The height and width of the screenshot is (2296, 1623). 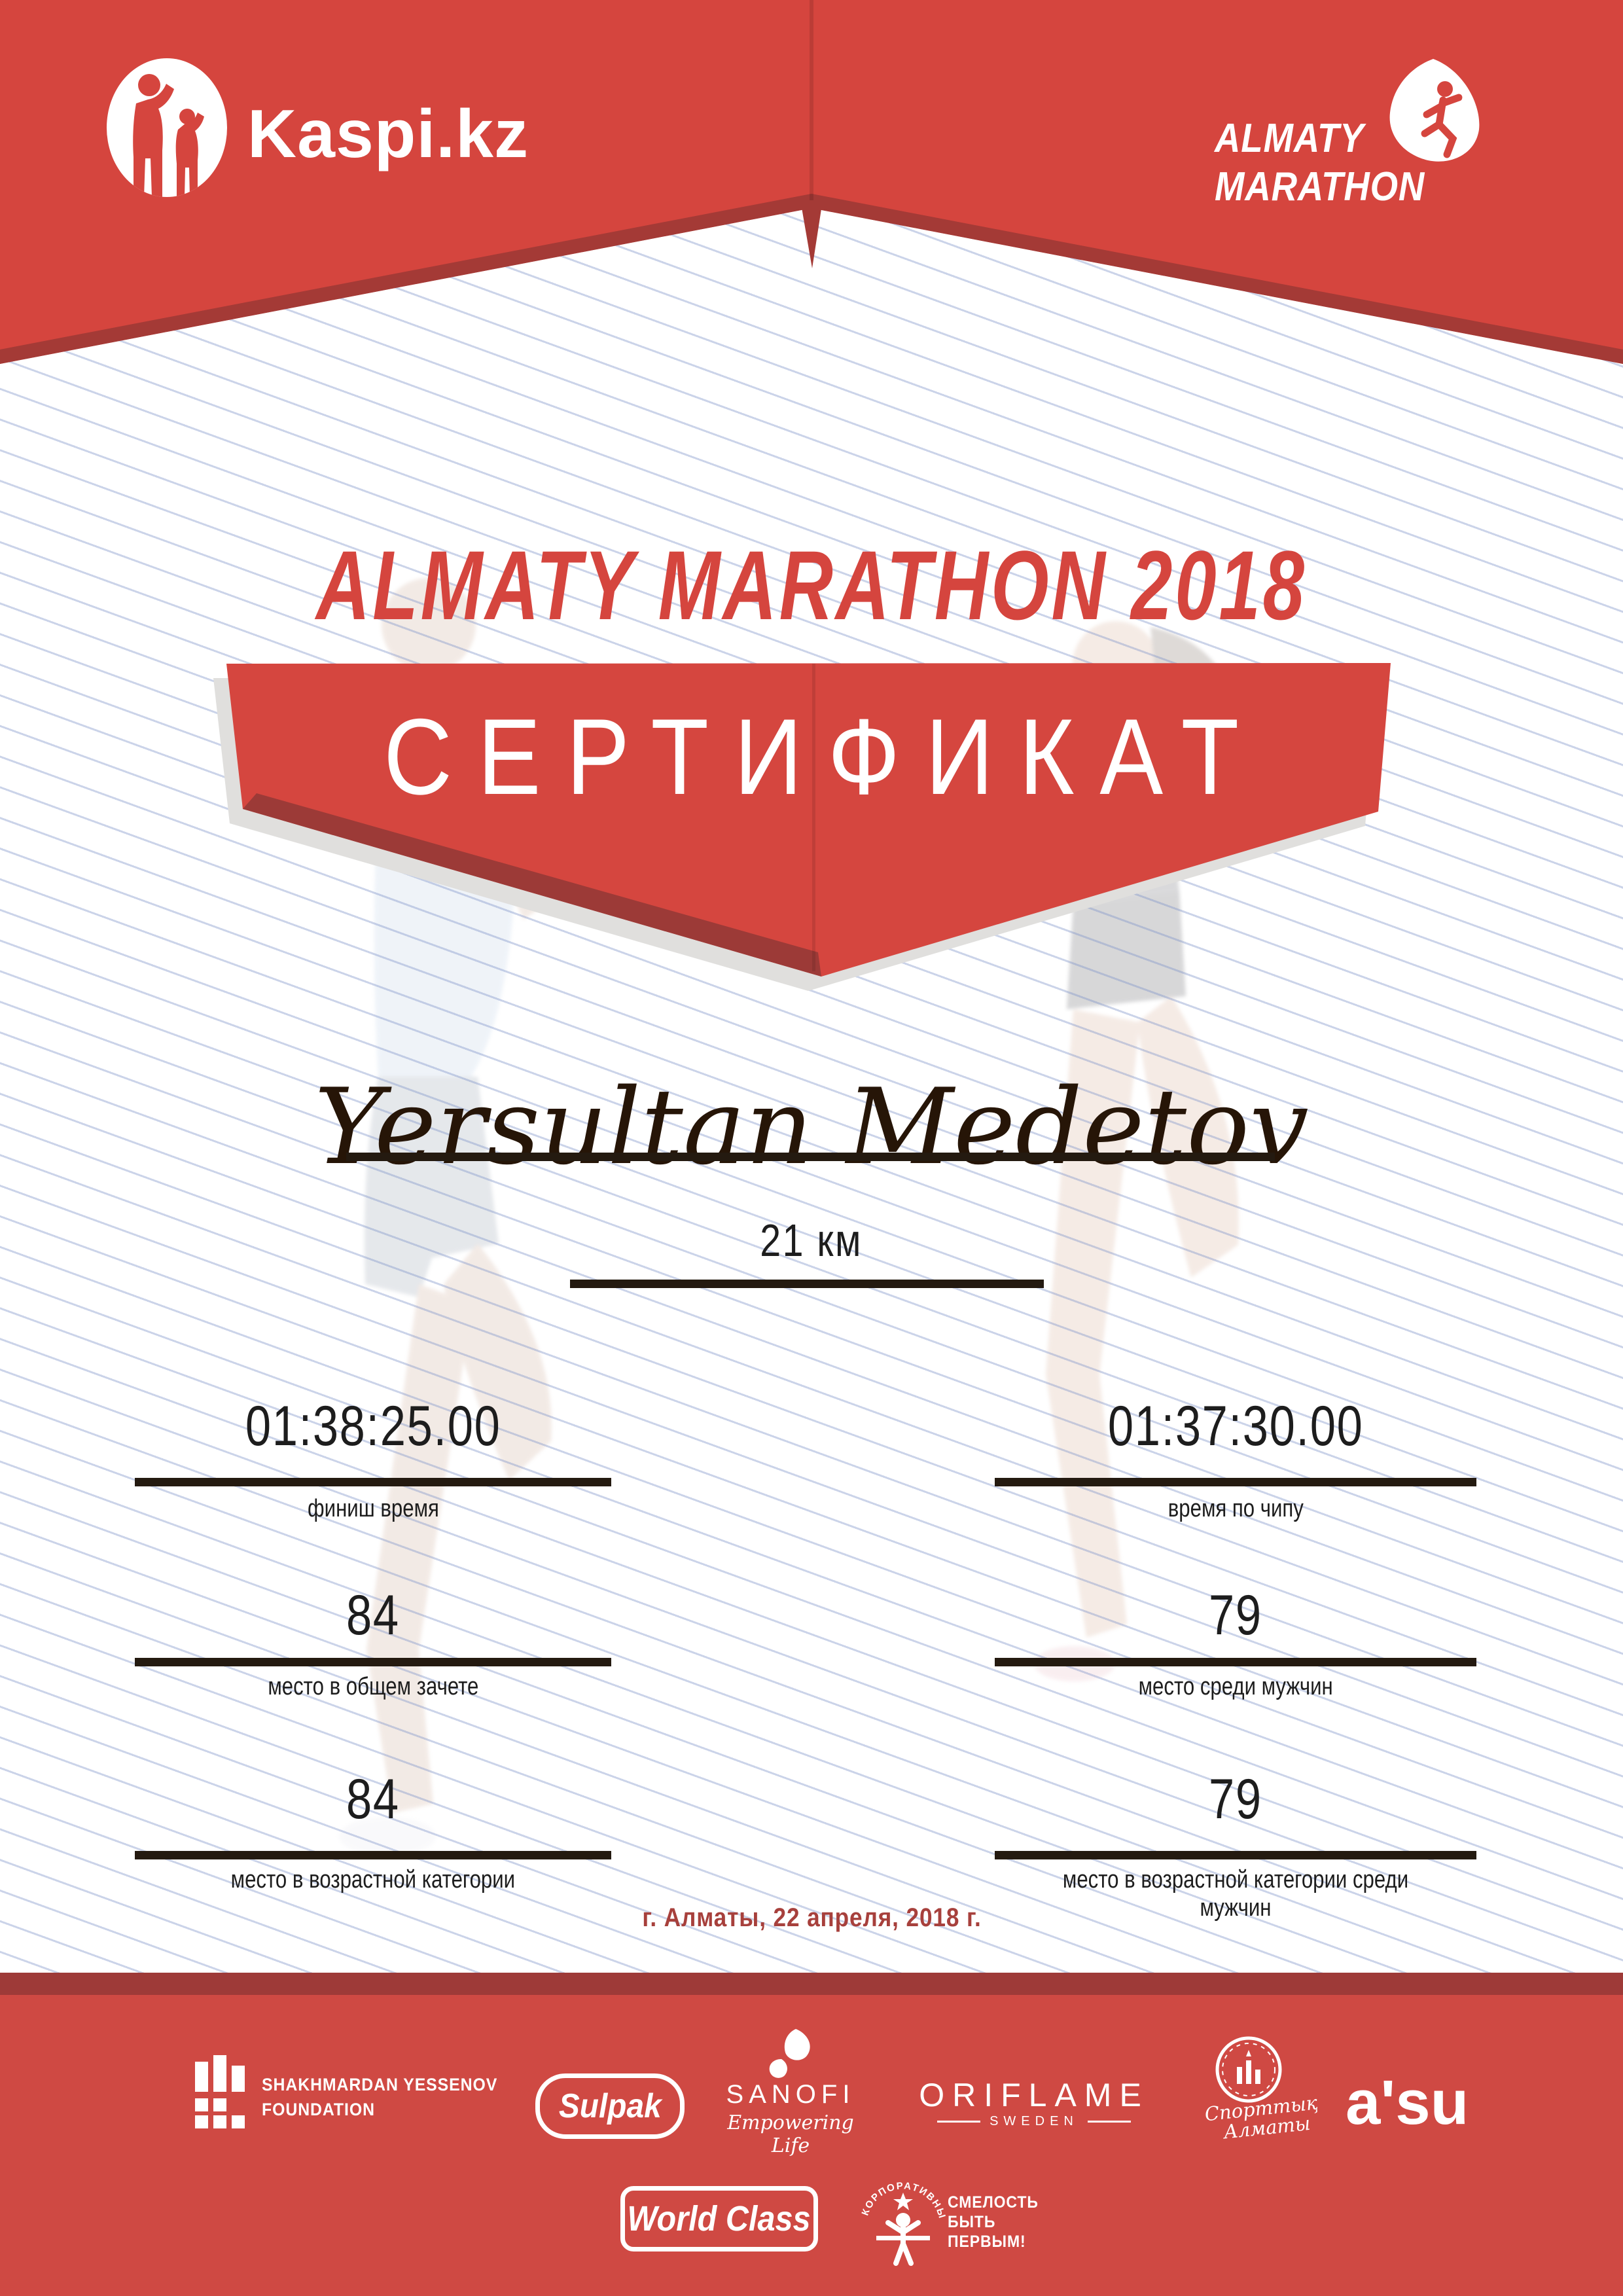 I want to click on yessenov-line1: SHAKHMARDAN YESSENOV, so click(x=380, y=2084).